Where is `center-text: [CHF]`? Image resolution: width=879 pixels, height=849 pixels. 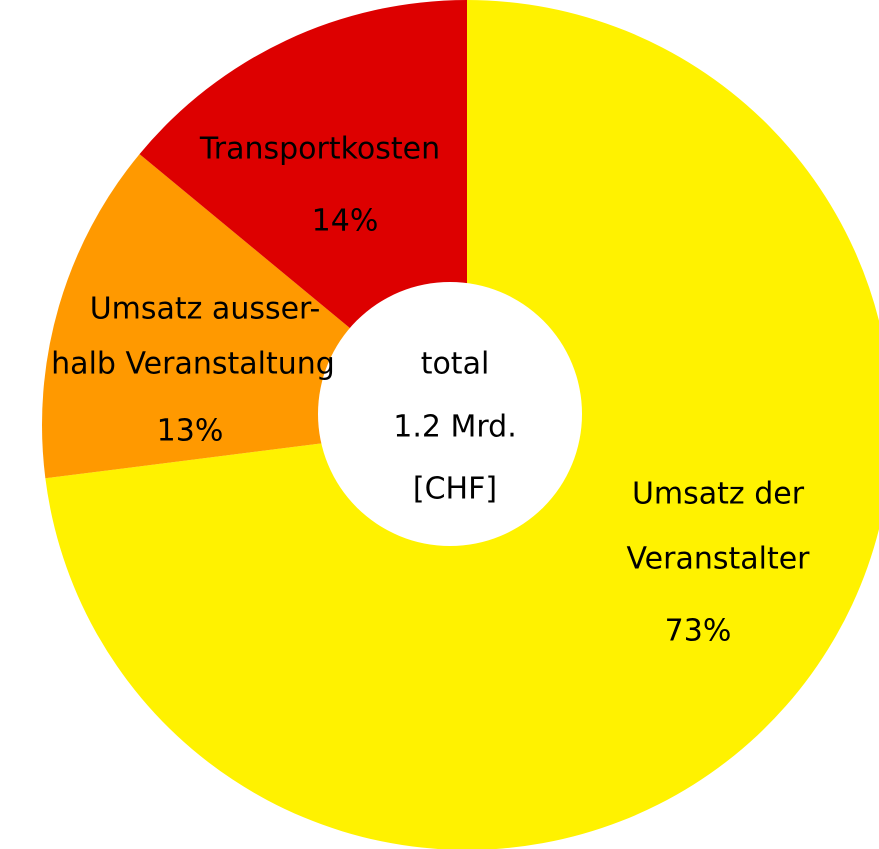
center-text: [CHF] is located at coordinates (455, 489).